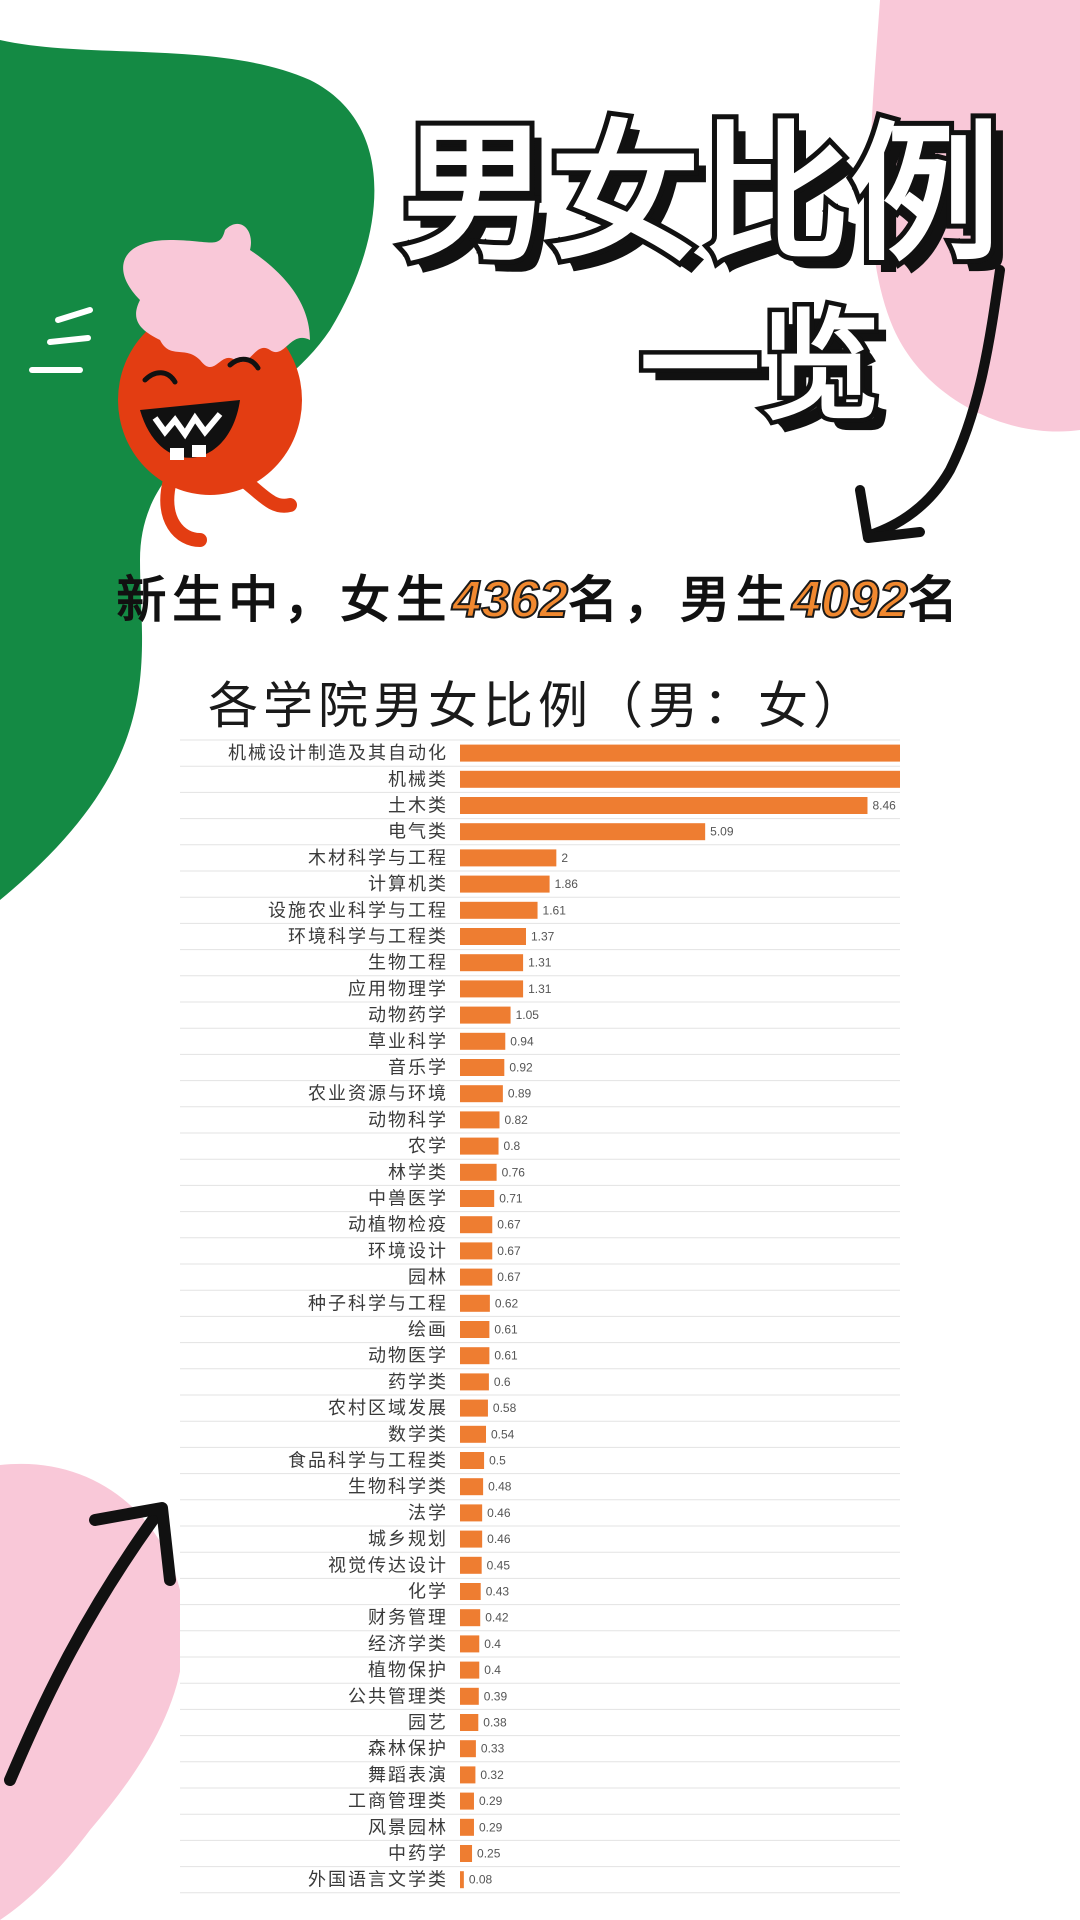  What do you see at coordinates (428, 1146) in the screenshot?
I see `category-label: 农学` at bounding box center [428, 1146].